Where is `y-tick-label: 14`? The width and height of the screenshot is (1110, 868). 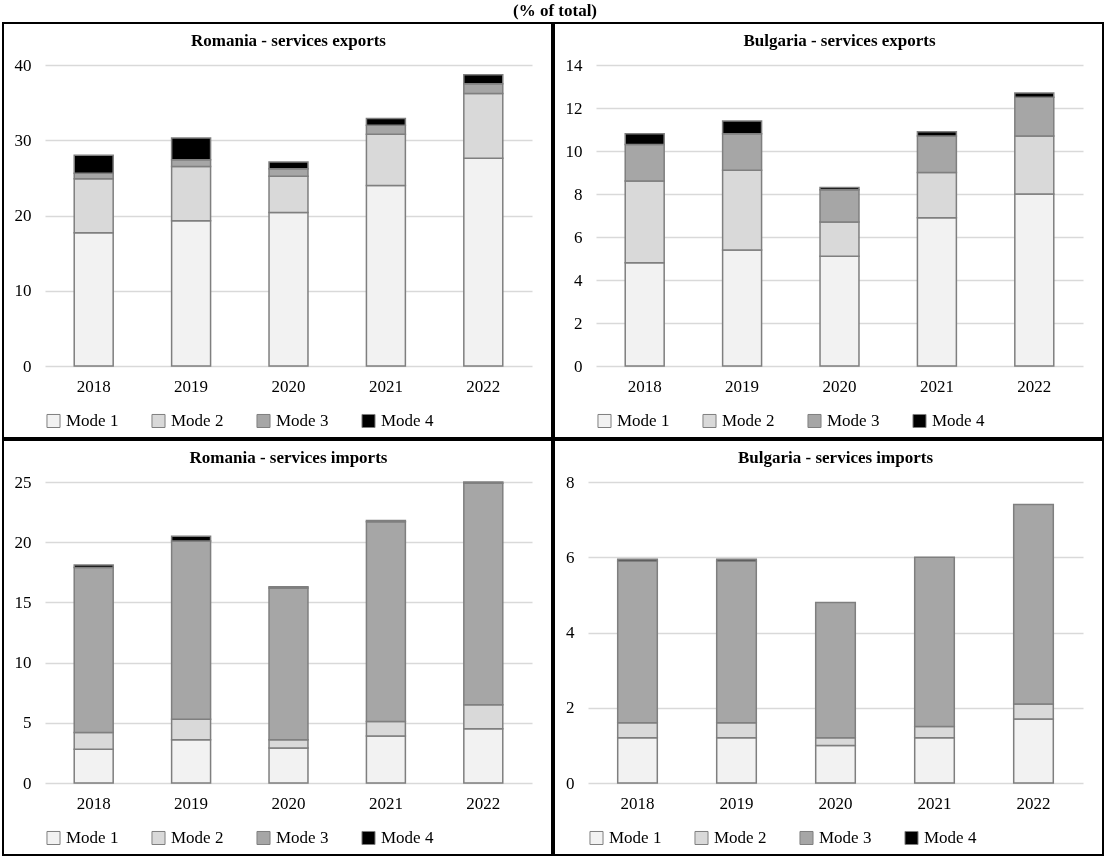 y-tick-label: 14 is located at coordinates (574, 65).